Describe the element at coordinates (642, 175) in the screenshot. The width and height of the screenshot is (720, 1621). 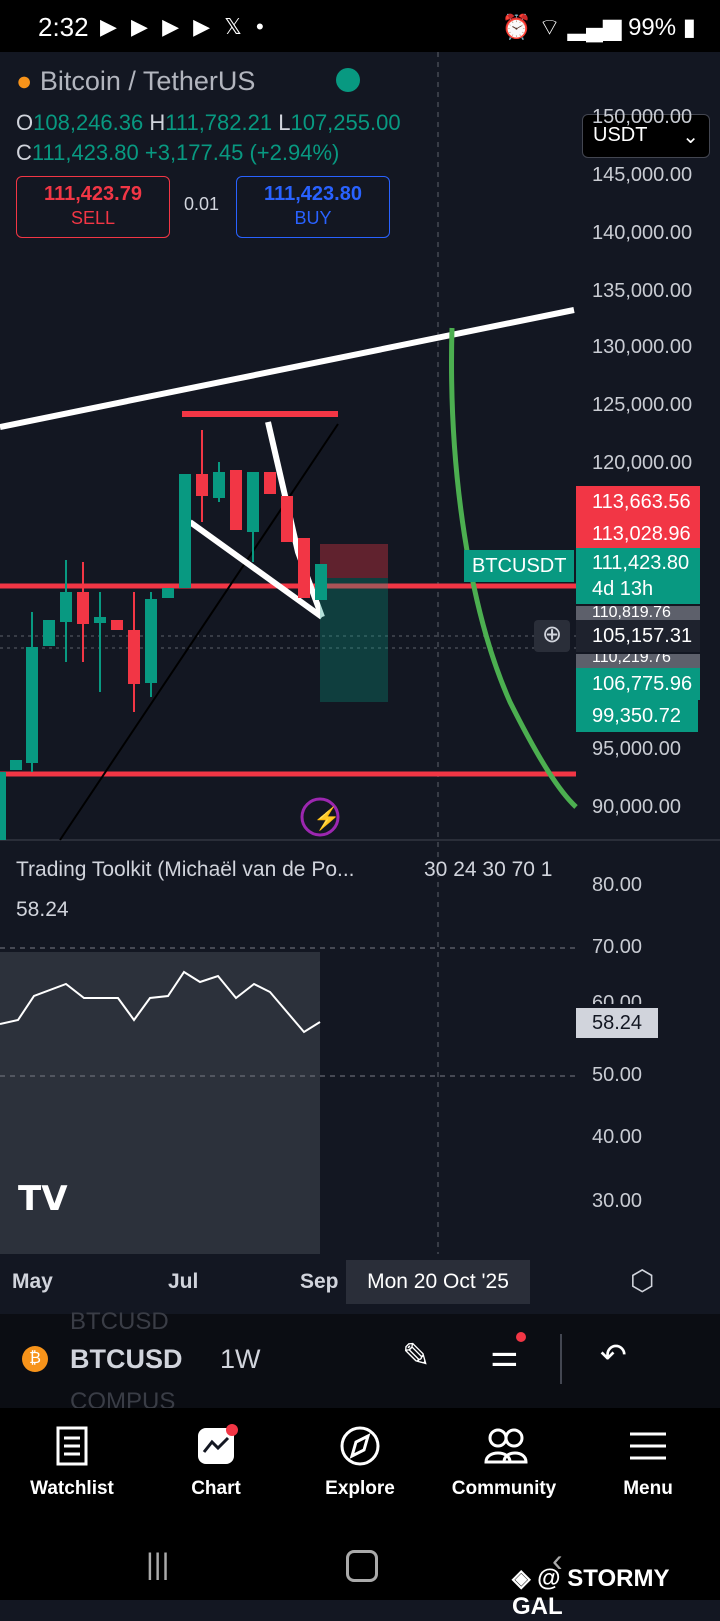
I see `price-axis-label: 145,000.00` at that location.